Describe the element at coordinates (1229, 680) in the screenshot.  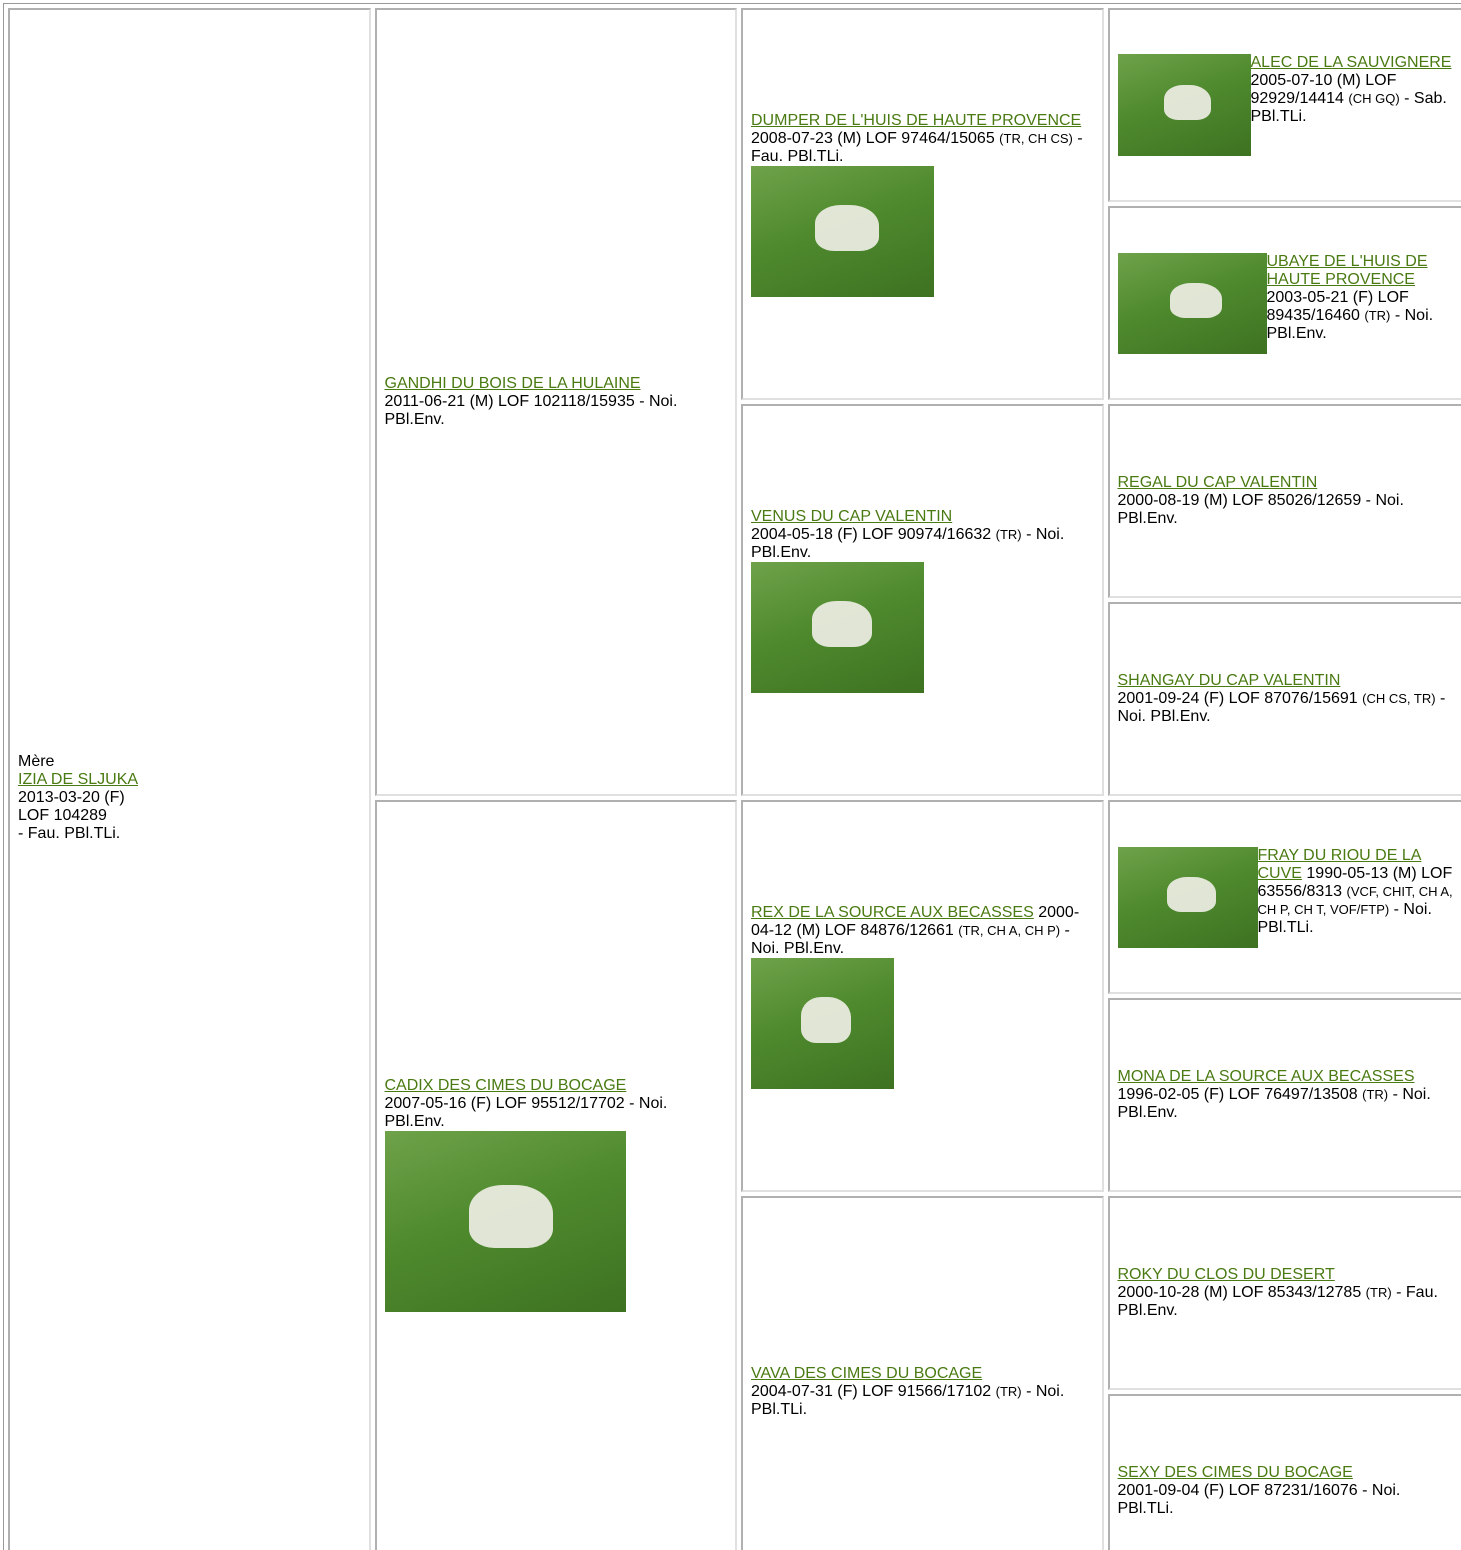
I see `dog-link: SHANGAY DU CAP VALENTIN` at that location.